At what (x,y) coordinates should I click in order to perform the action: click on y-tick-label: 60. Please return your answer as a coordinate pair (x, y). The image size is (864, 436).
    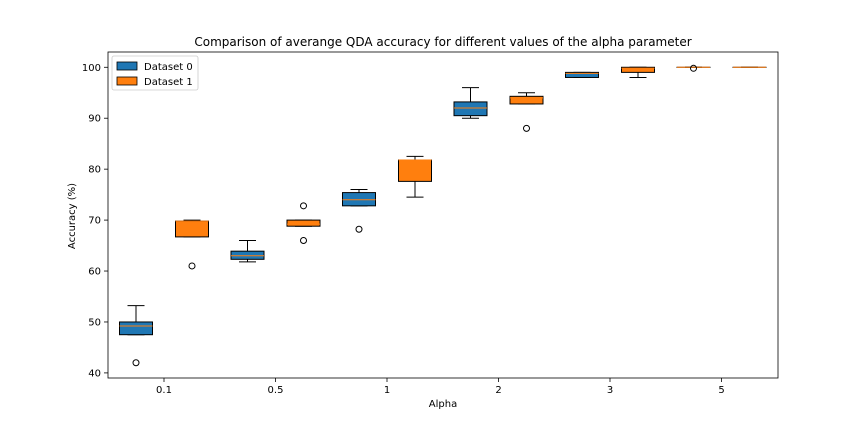
    Looking at the image, I should click on (94, 272).